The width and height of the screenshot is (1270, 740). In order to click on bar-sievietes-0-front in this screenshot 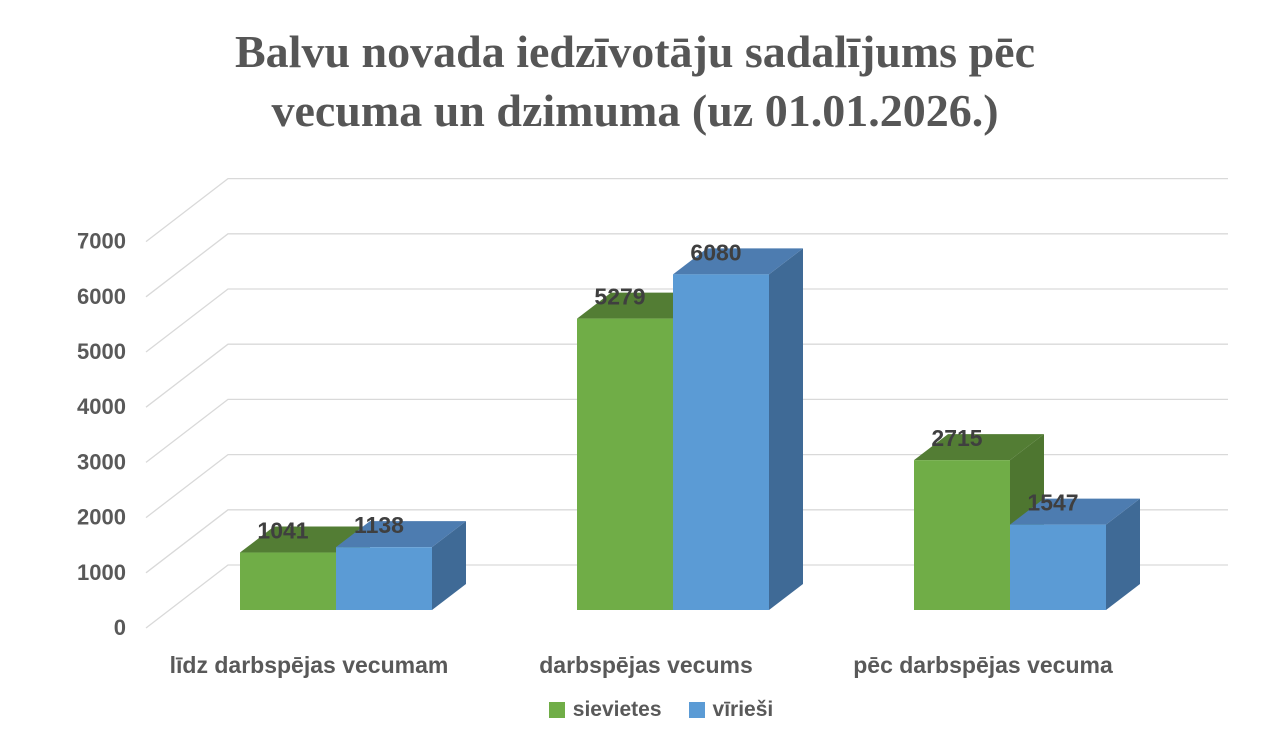, I will do `click(288, 581)`.